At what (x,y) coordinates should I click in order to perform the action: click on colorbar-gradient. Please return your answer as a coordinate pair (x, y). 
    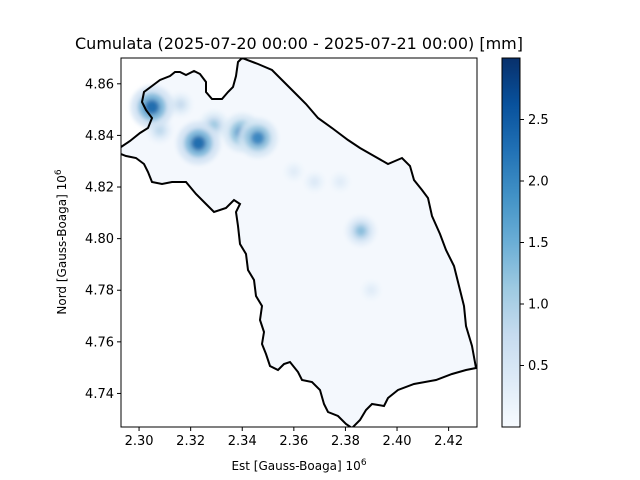
    Looking at the image, I should click on (511, 242).